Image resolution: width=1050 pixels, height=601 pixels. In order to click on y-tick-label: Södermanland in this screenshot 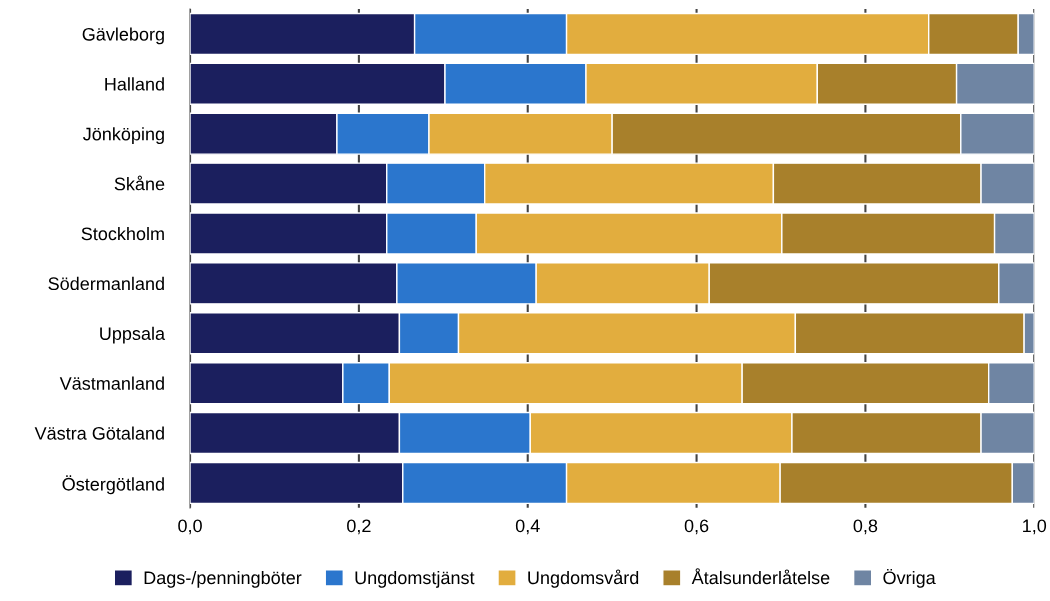, I will do `click(106, 283)`.